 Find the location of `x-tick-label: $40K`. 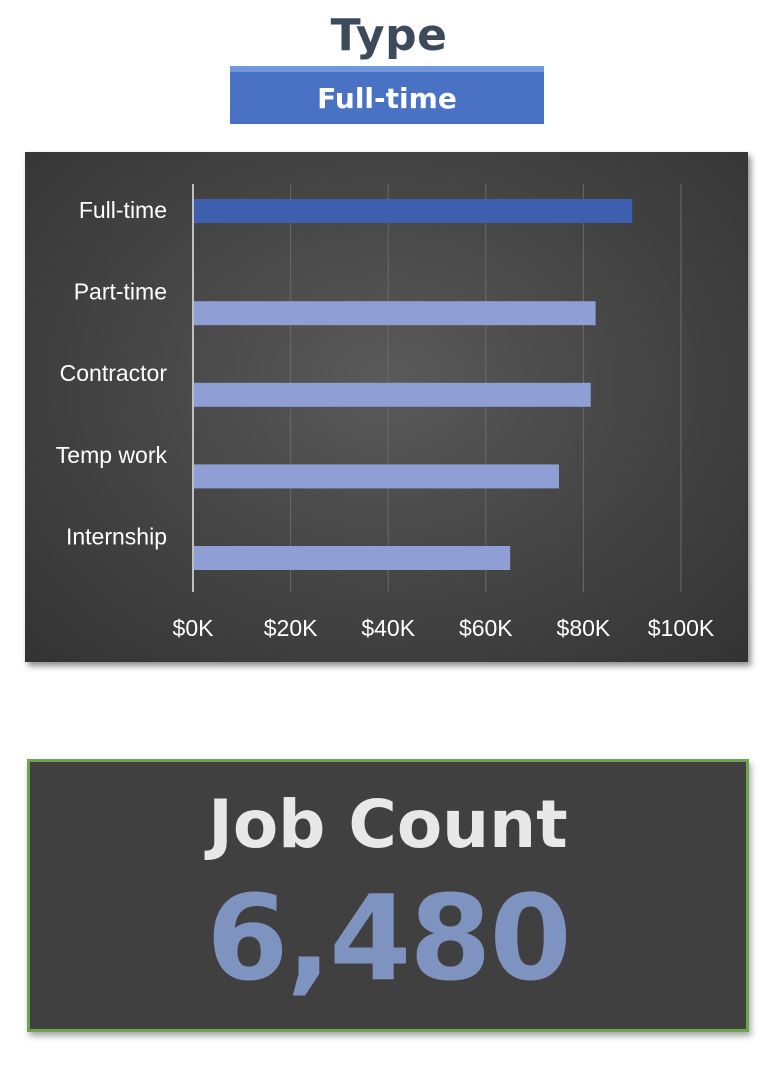

x-tick-label: $40K is located at coordinates (388, 628).